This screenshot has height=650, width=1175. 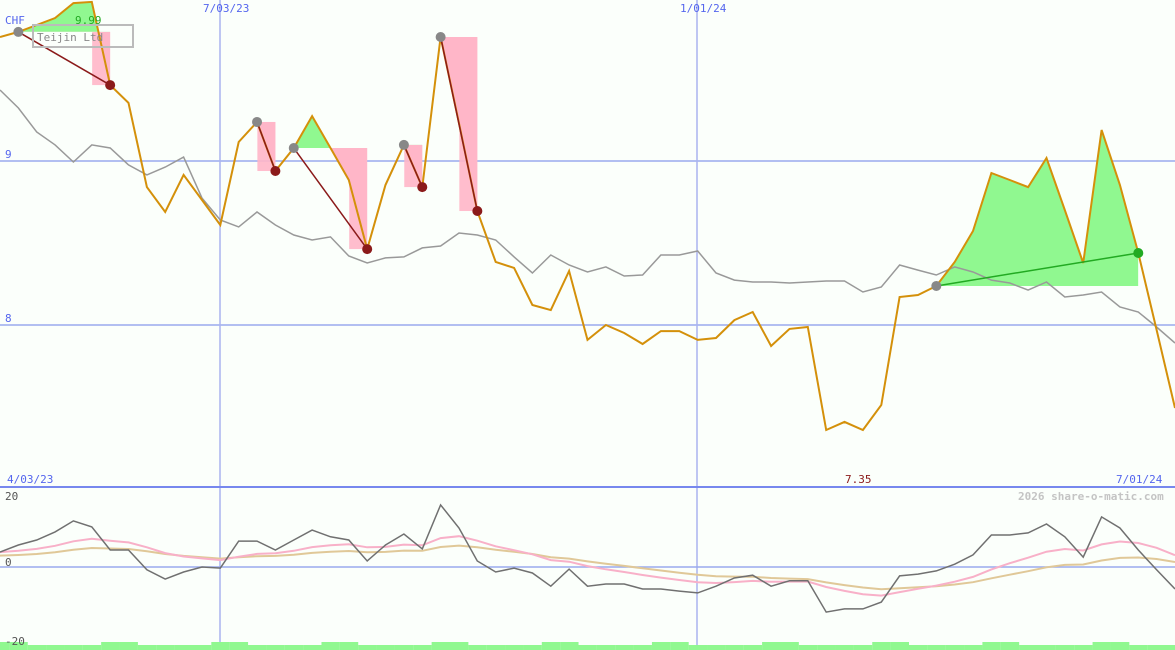 I want to click on osc-tick-20: 20, so click(x=11, y=496).